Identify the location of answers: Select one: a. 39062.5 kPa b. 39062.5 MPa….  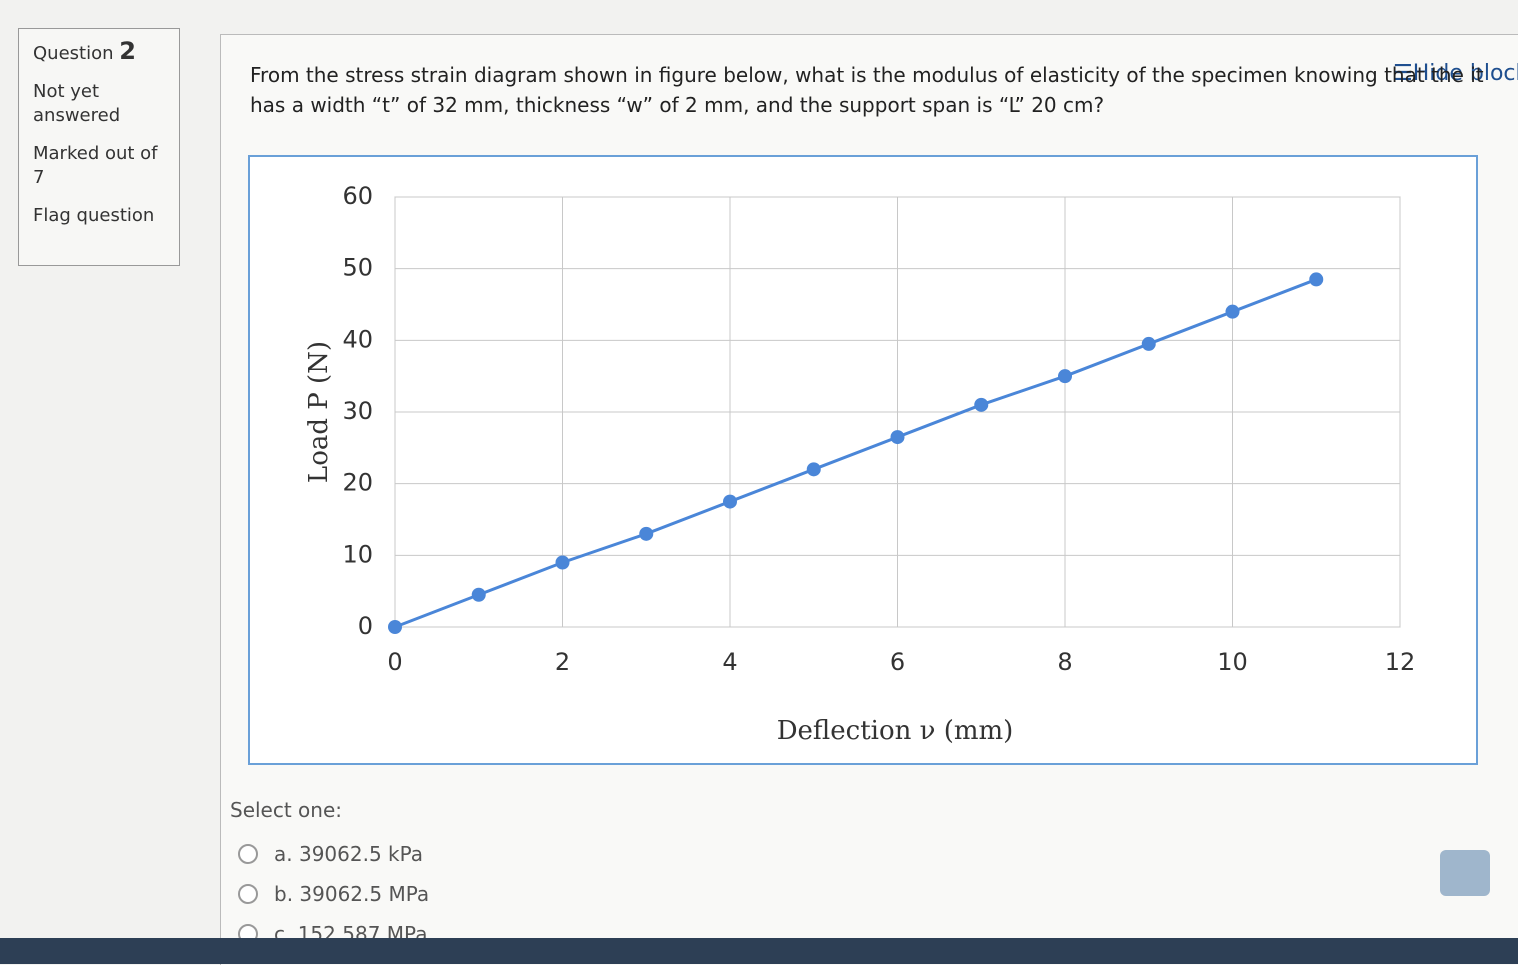
(329, 876).